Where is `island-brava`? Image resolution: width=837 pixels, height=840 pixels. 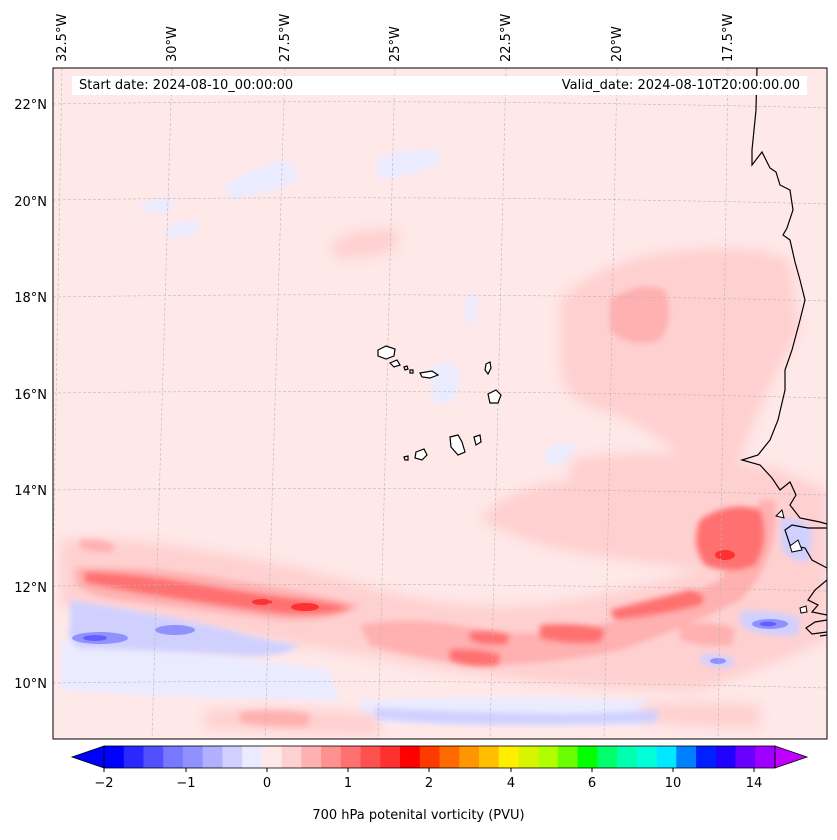 island-brava is located at coordinates (406, 458).